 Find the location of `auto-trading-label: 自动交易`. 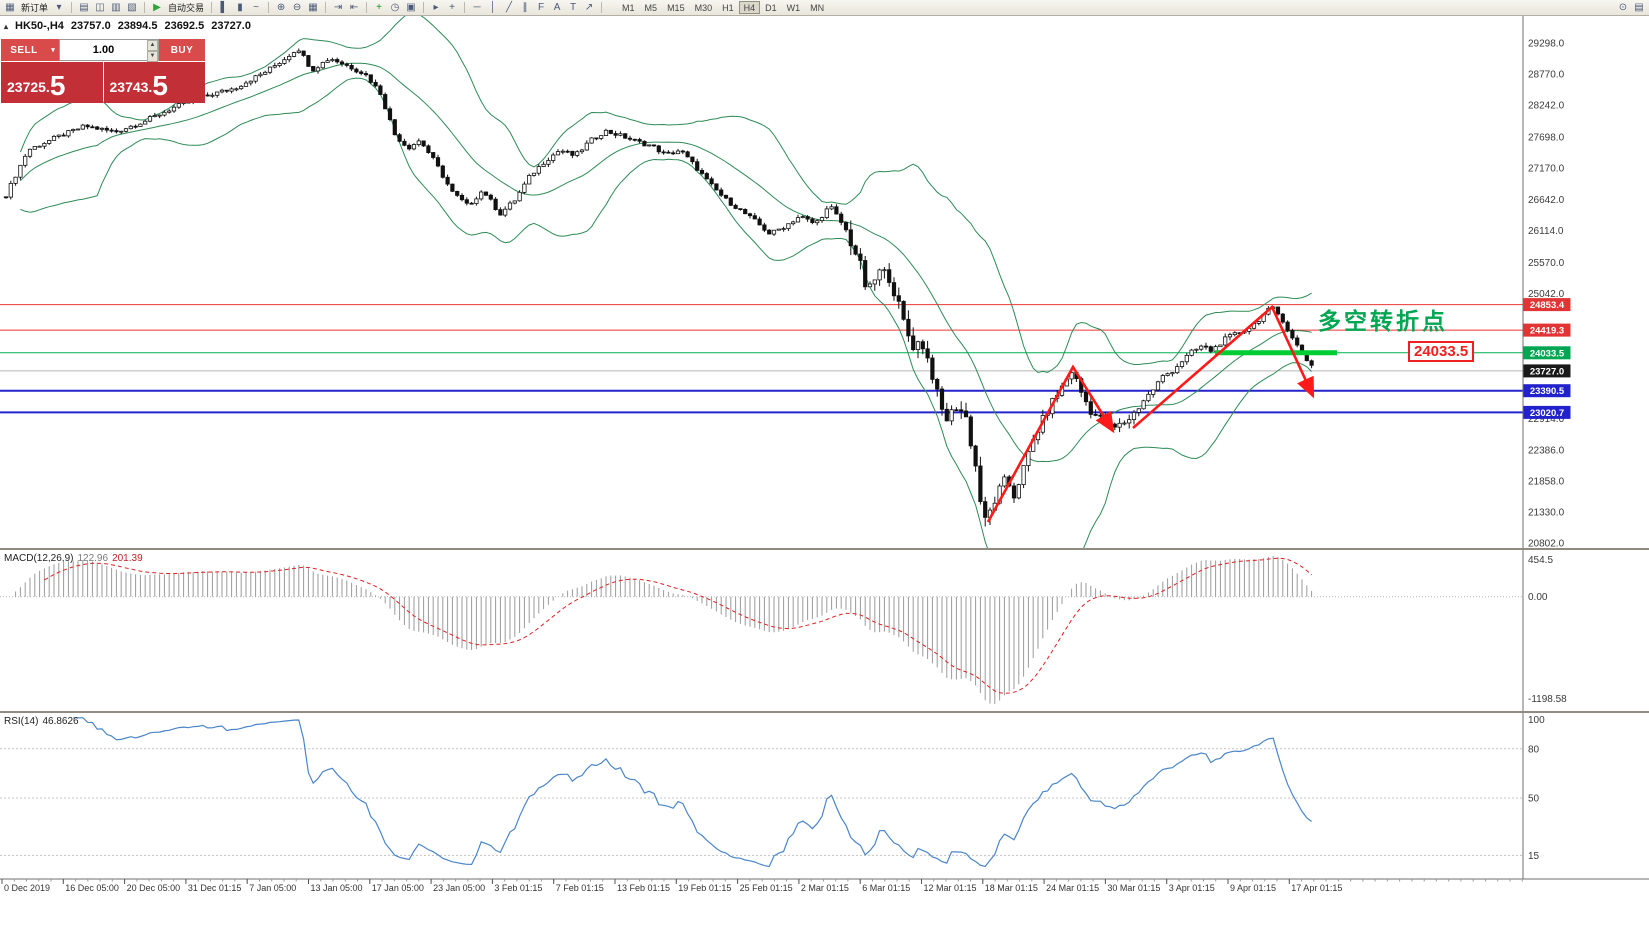

auto-trading-label: 自动交易 is located at coordinates (186, 8).